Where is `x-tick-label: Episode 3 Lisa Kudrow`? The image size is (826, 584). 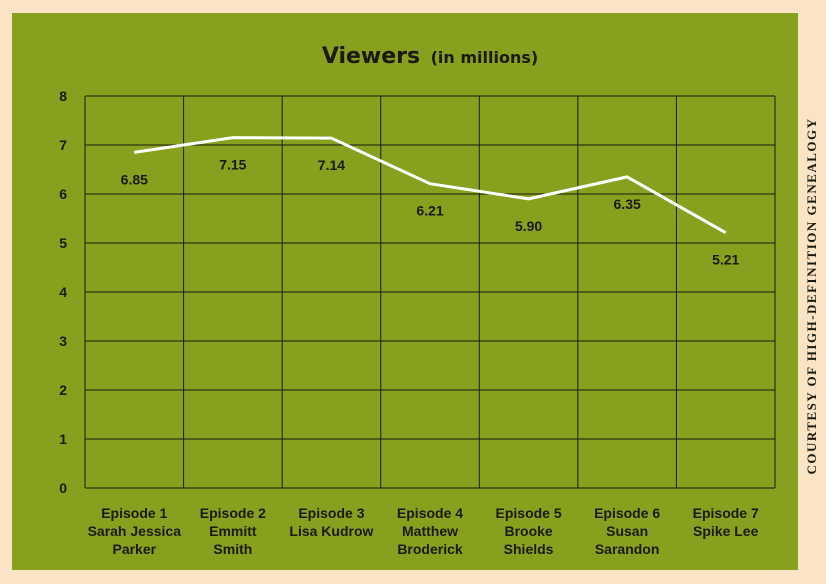 x-tick-label: Episode 3 Lisa Kudrow is located at coordinates (331, 522).